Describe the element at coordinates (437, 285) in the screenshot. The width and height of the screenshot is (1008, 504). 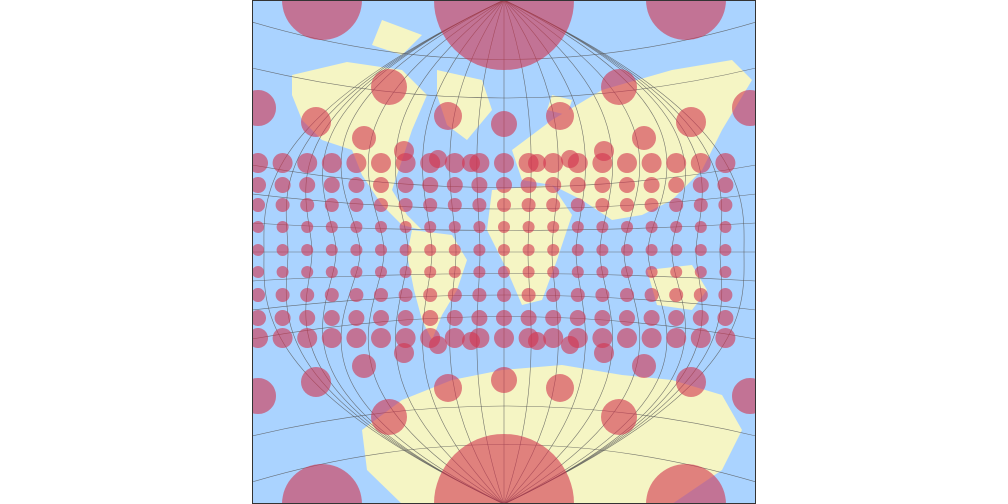
I see `south-america` at that location.